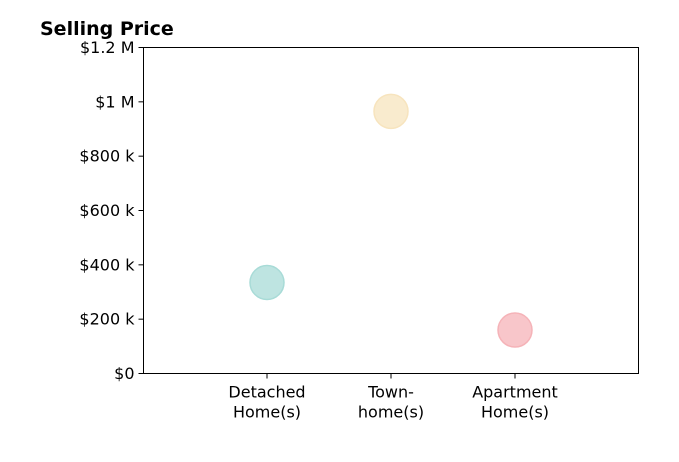  I want to click on x-tick-label: Detached, so click(266, 392).